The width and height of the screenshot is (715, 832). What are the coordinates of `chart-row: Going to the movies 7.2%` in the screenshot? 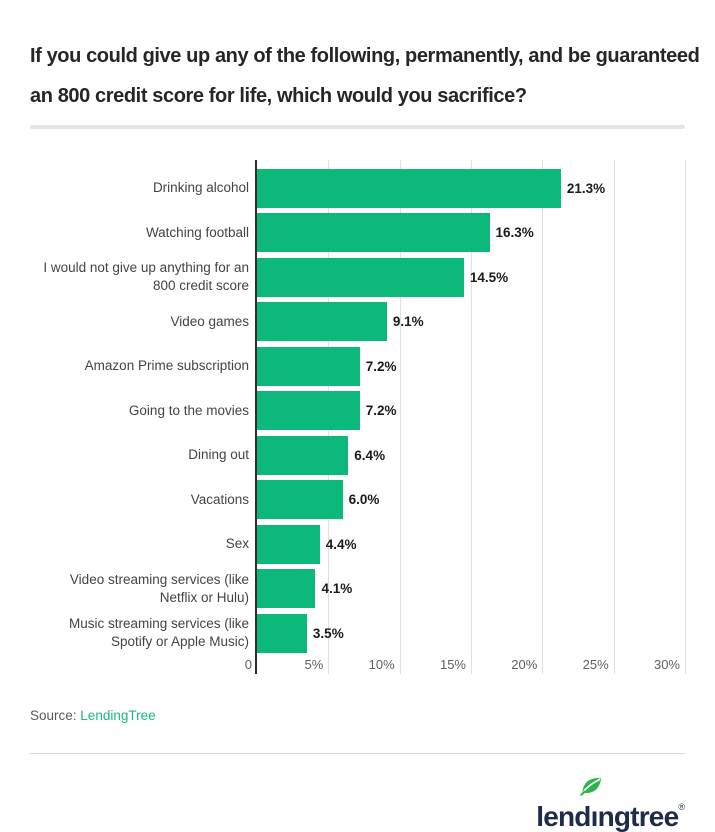 It's located at (357, 411).